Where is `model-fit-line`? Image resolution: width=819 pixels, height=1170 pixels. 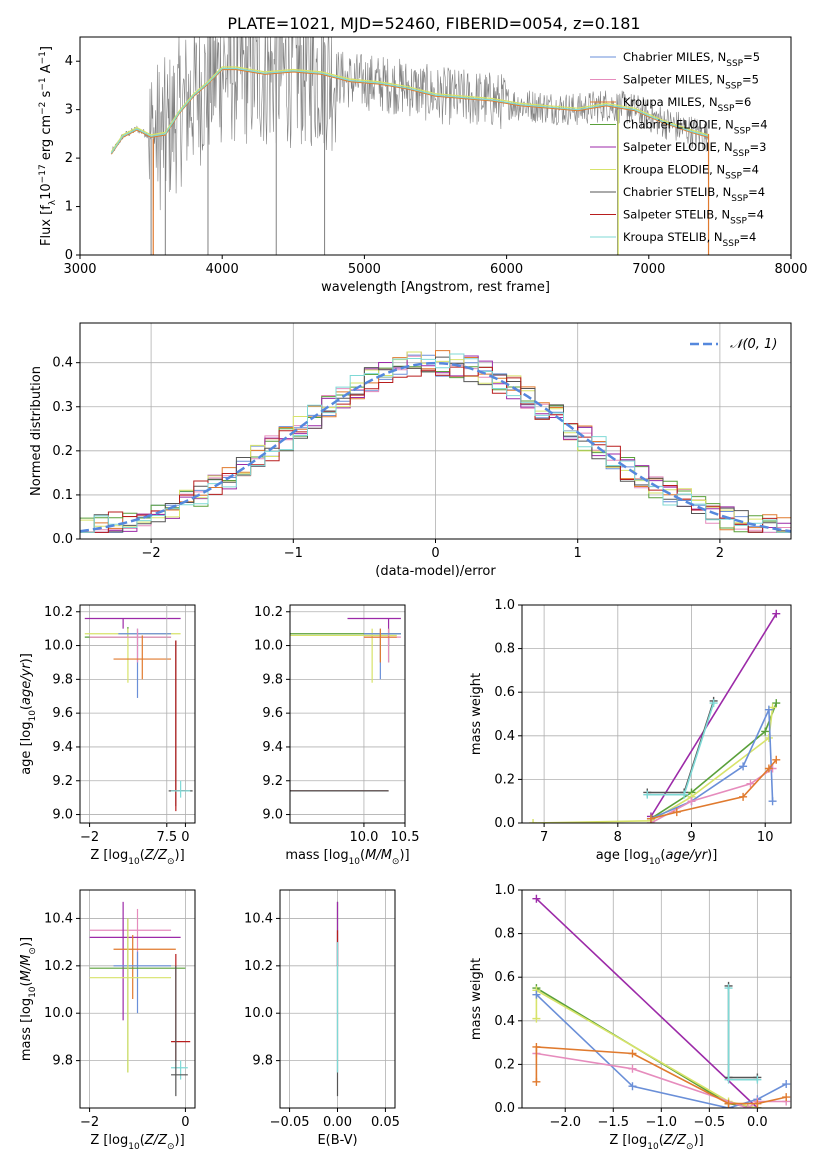 model-fit-line is located at coordinates (409, 110).